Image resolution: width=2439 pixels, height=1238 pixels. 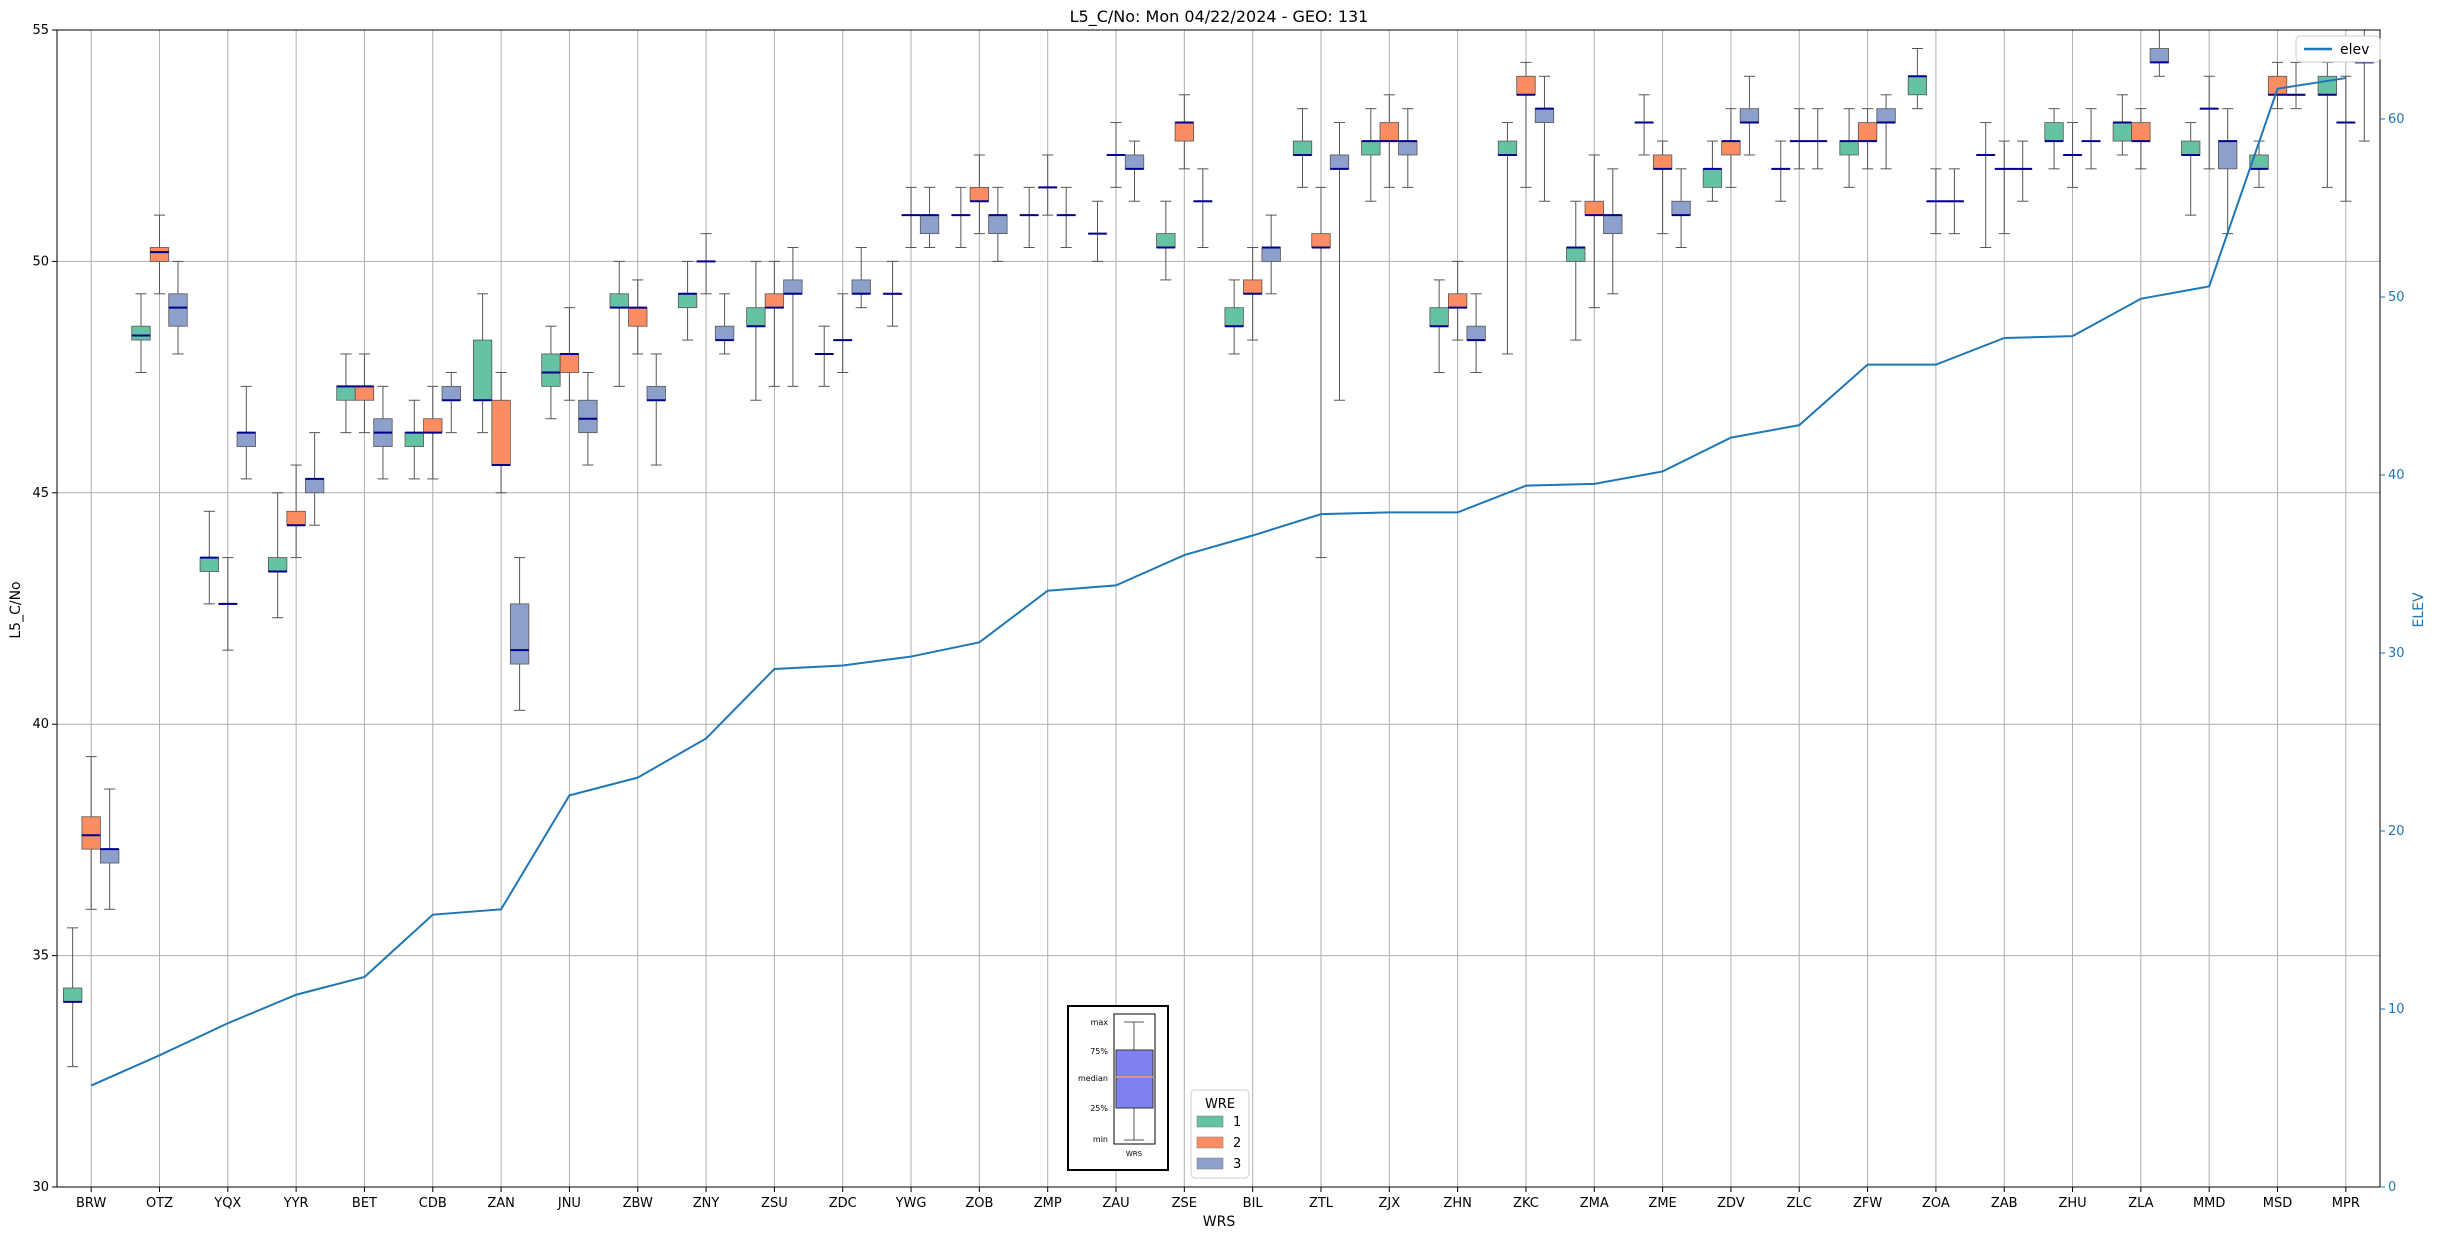 What do you see at coordinates (1099, 1108) in the screenshot?
I see `inset-label-q1: 25%` at bounding box center [1099, 1108].